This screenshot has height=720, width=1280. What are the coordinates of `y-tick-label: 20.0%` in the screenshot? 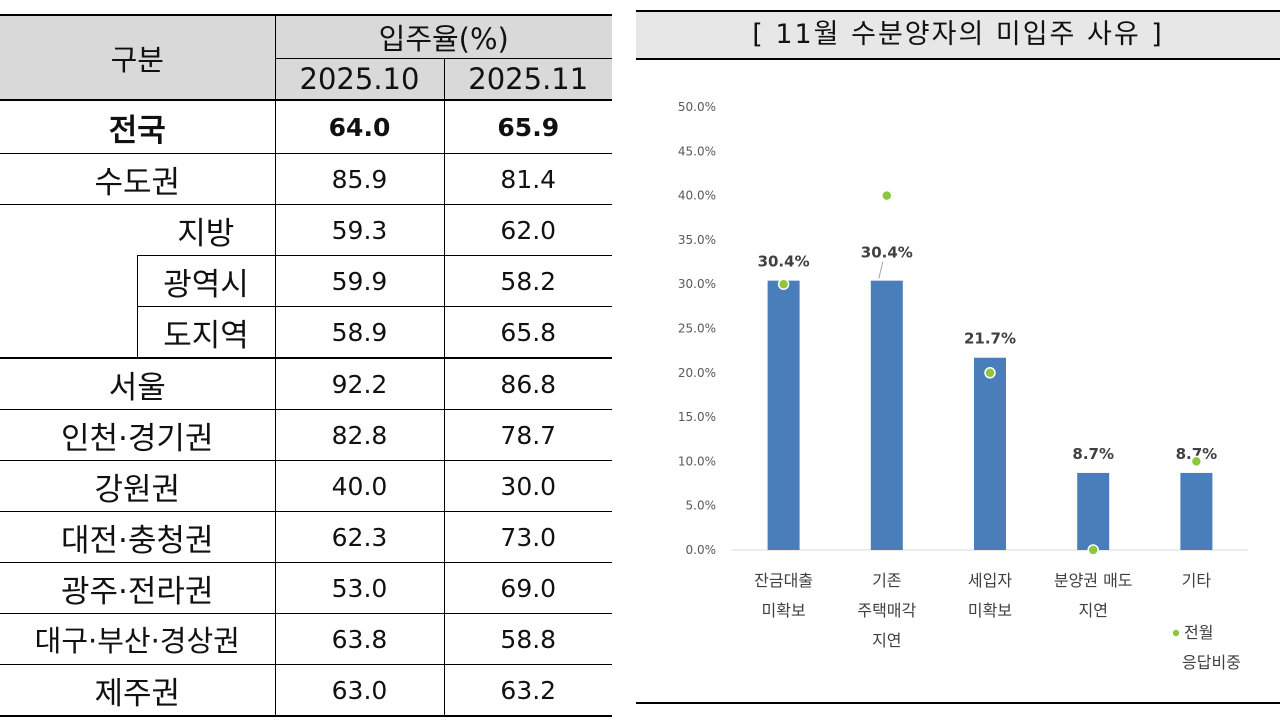 It's located at (697, 373).